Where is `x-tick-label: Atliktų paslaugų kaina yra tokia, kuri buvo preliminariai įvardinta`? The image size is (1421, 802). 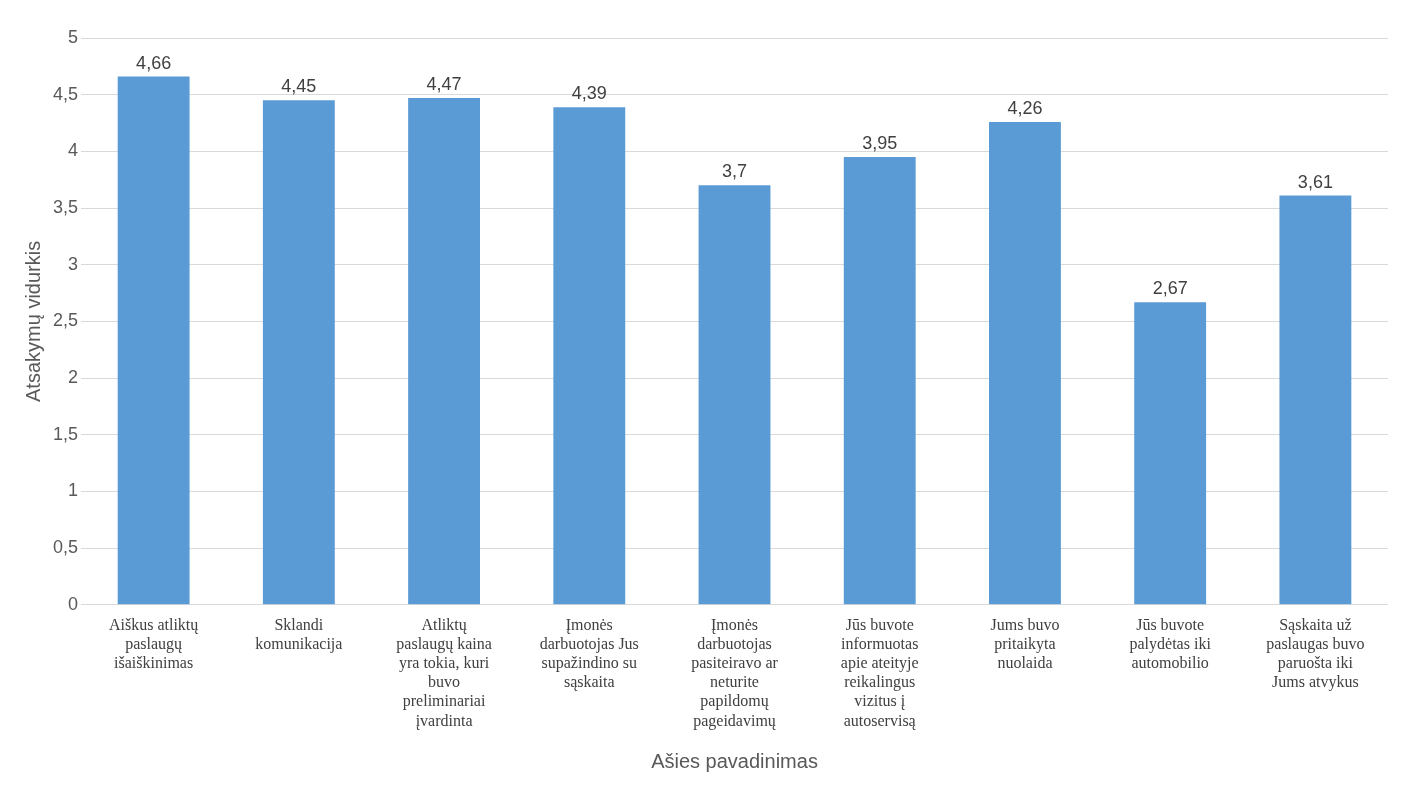
x-tick-label: Atliktų paslaugų kaina yra tokia, kuri buvo preliminariai įvardinta is located at coordinates (444, 672).